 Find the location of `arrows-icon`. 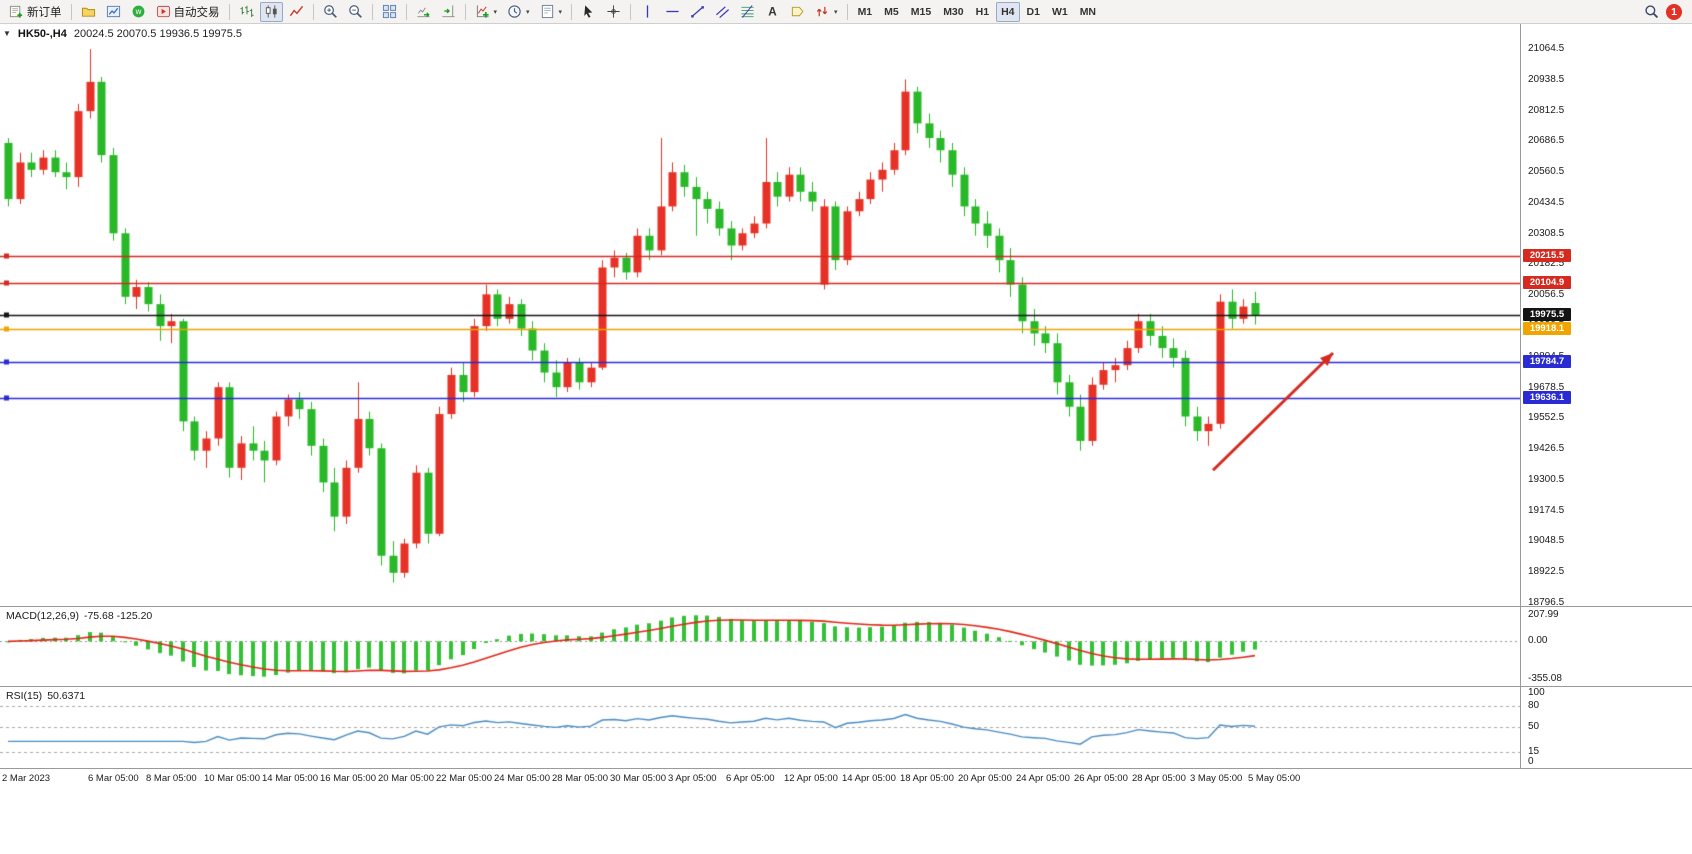

arrows-icon is located at coordinates (822, 11).